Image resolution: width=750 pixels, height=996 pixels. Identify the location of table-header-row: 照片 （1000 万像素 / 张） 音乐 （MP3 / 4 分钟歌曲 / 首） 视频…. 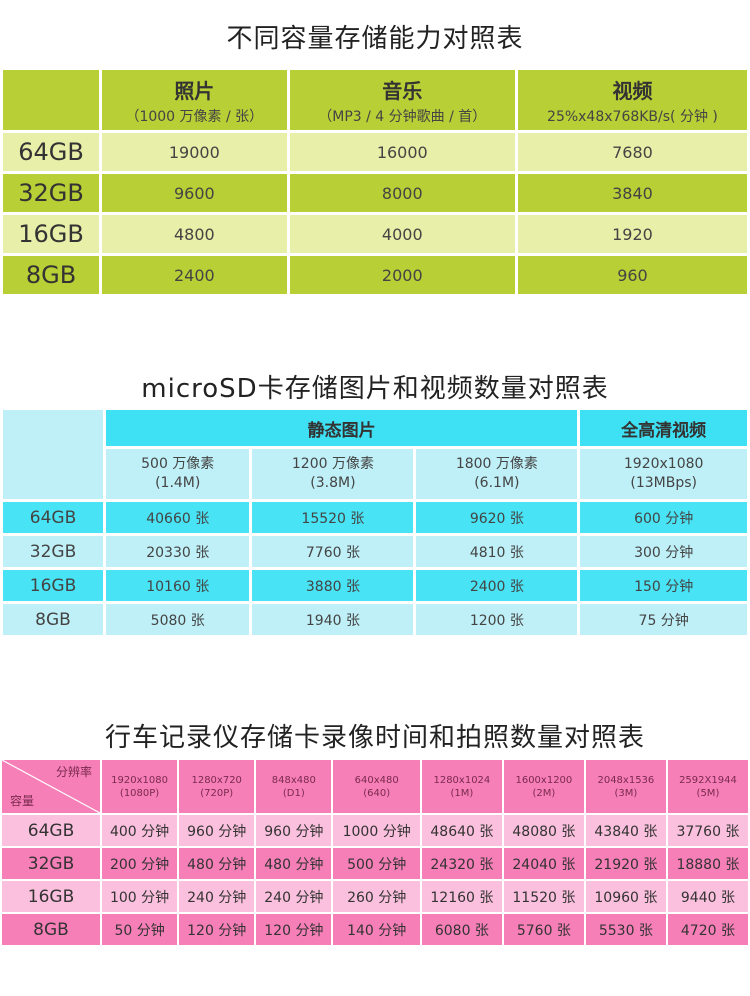
(375, 100).